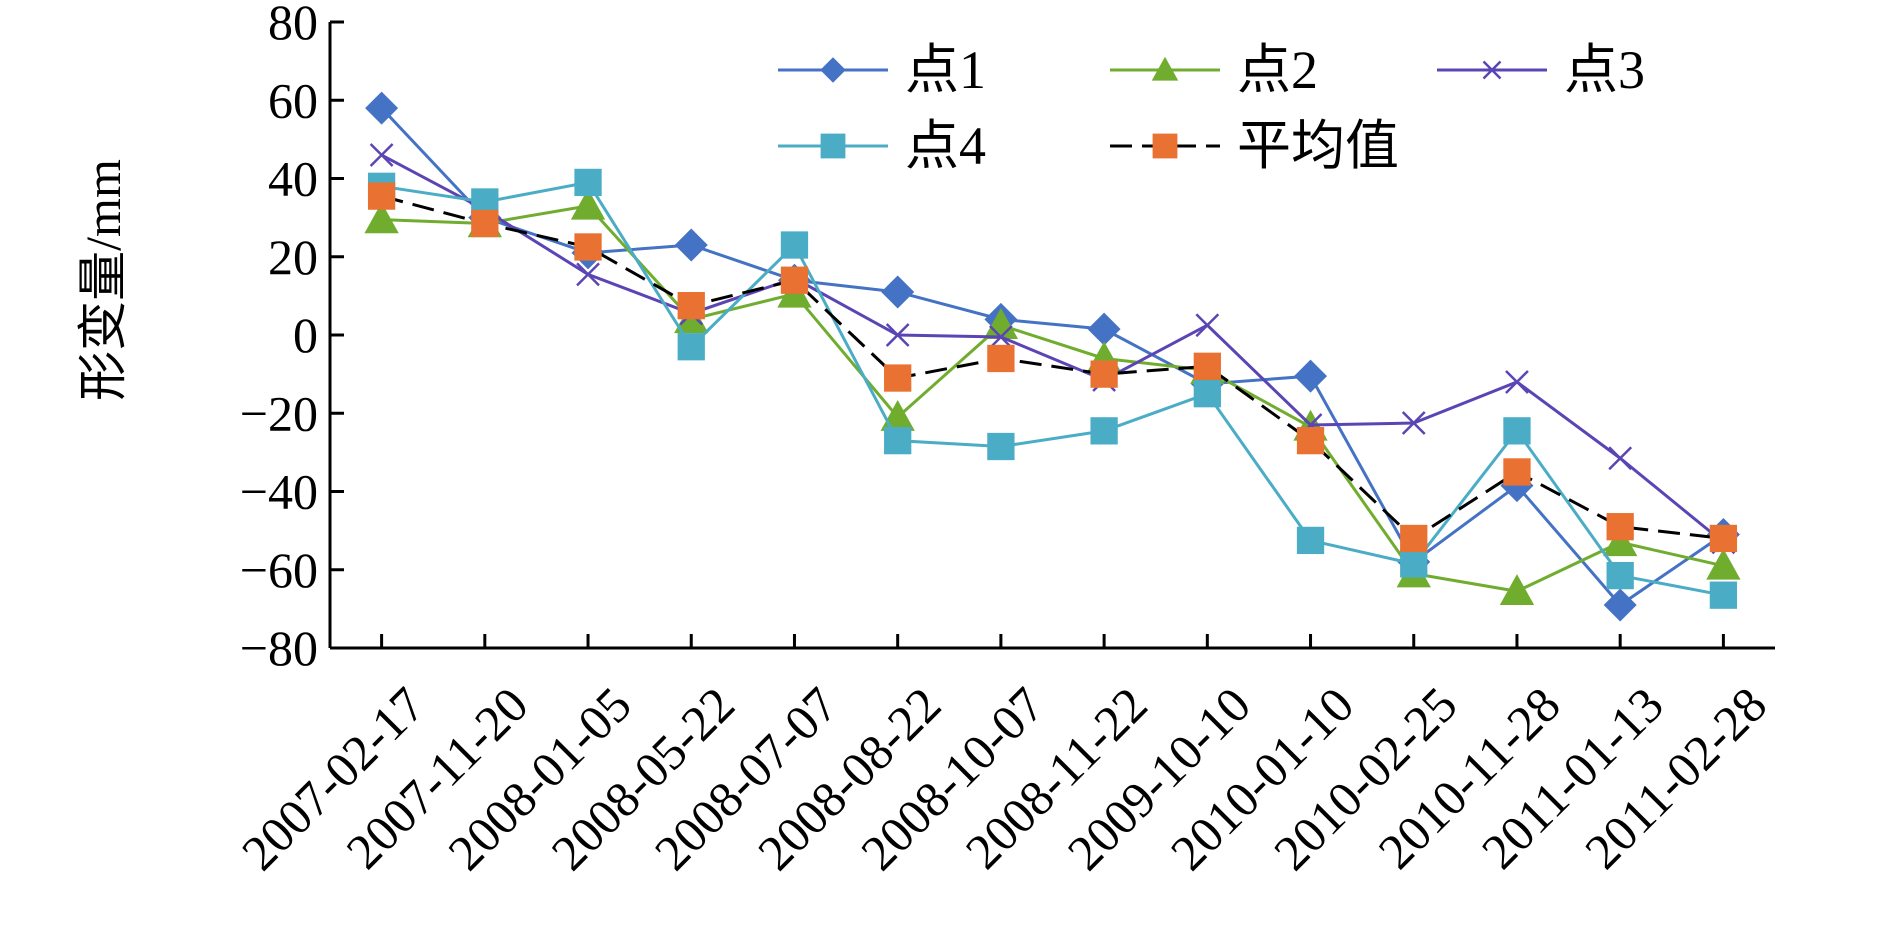  Describe the element at coordinates (293, 100) in the screenshot. I see `y-tick-label: 60` at that location.